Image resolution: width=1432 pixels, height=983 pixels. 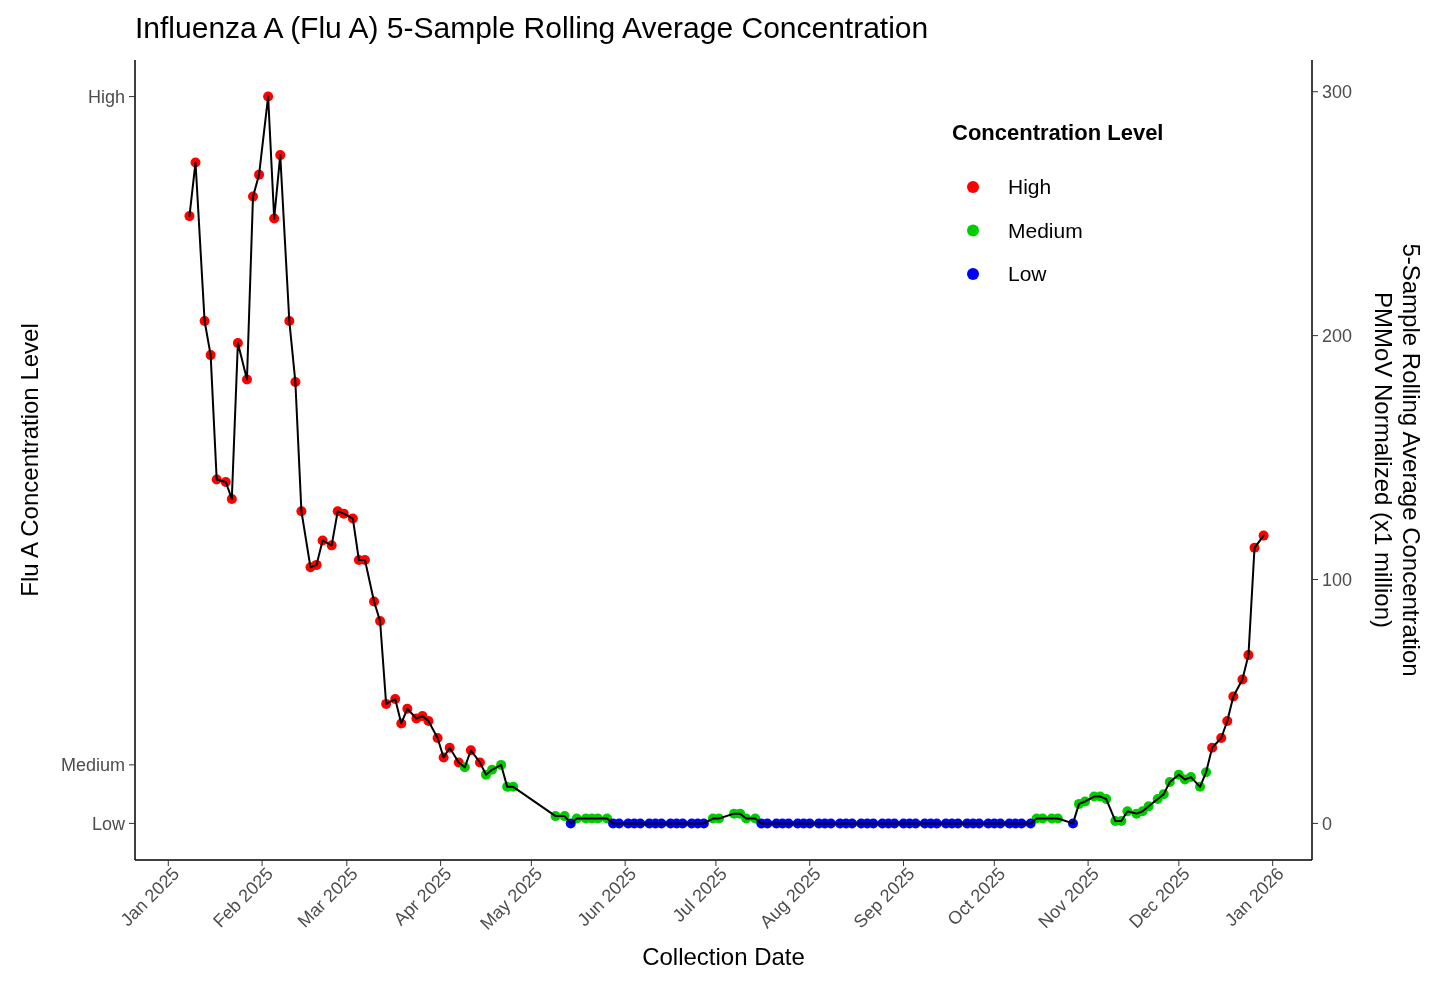 I want to click on x-axis-title: Collection Date, so click(x=723, y=956).